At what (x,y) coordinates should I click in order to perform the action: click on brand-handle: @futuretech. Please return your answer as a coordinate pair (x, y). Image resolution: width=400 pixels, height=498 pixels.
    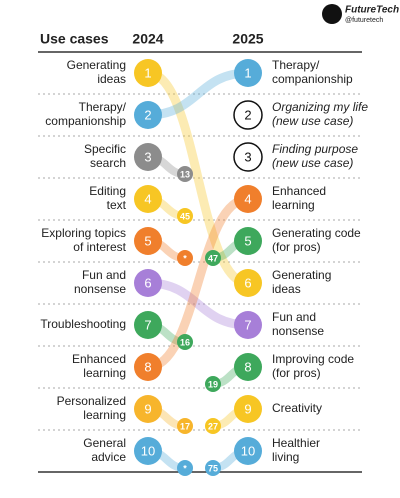
    Looking at the image, I should click on (364, 20).